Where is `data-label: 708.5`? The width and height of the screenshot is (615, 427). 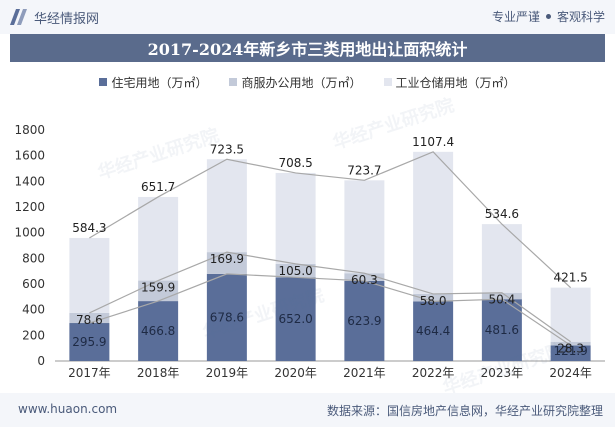 data-label: 708.5 is located at coordinates (295, 163).